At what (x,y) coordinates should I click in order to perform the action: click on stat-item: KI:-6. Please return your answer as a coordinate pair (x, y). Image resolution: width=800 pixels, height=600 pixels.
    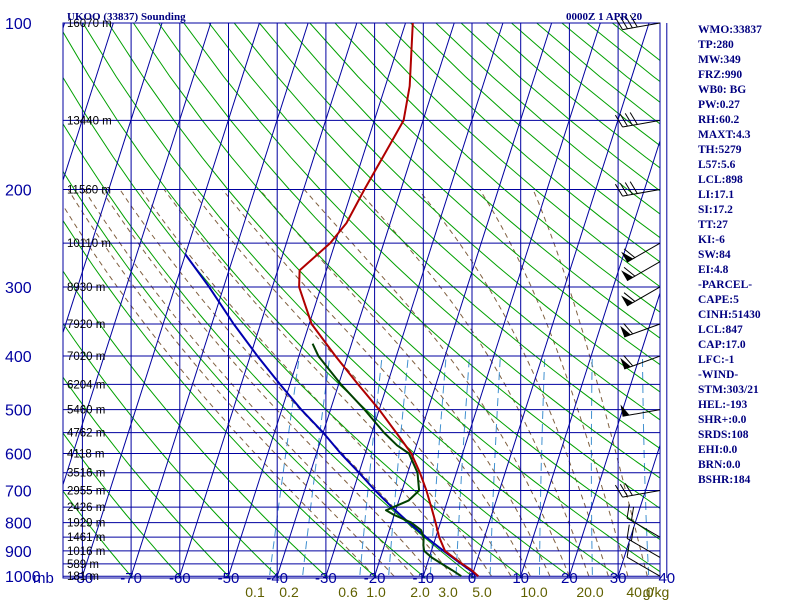
    Looking at the image, I should click on (711, 240).